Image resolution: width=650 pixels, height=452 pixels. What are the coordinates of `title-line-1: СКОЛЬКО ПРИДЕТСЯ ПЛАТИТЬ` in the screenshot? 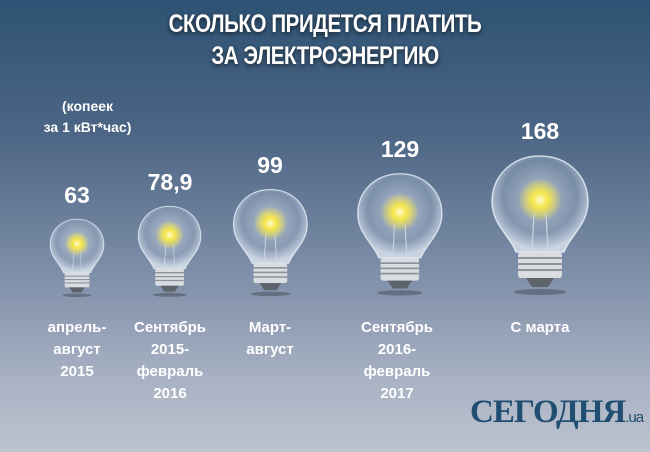 It's located at (325, 24).